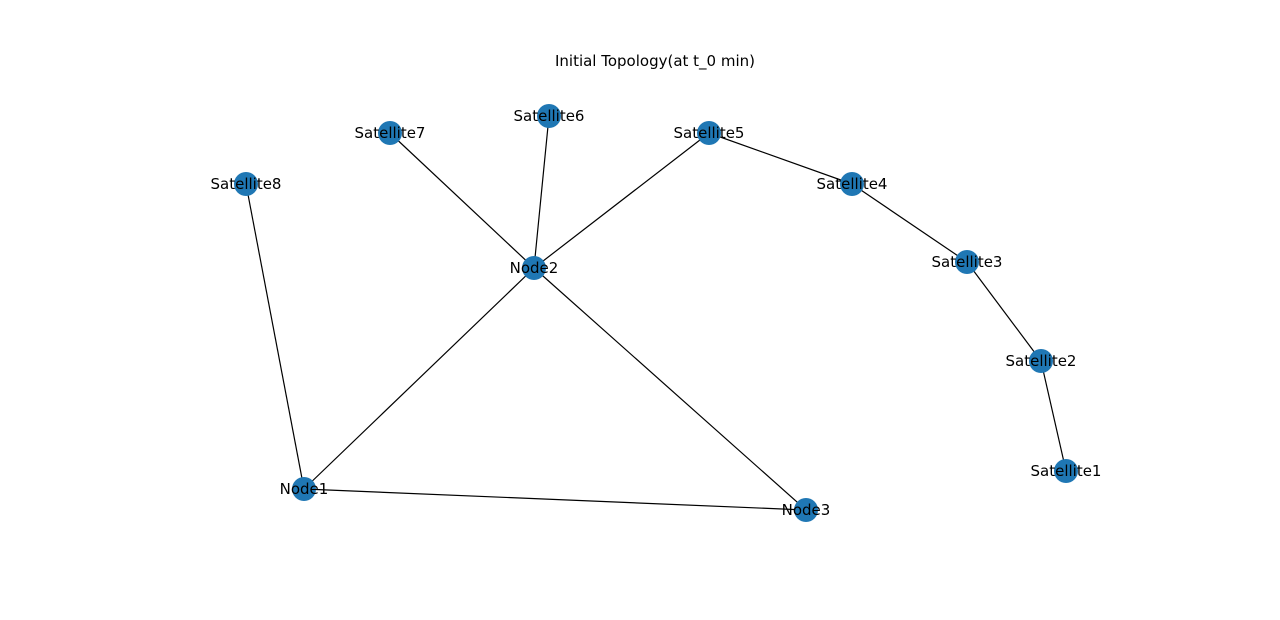 Image resolution: width=1280 pixels, height=620 pixels. I want to click on node-label-satellite7: Satellite7, so click(390, 133).